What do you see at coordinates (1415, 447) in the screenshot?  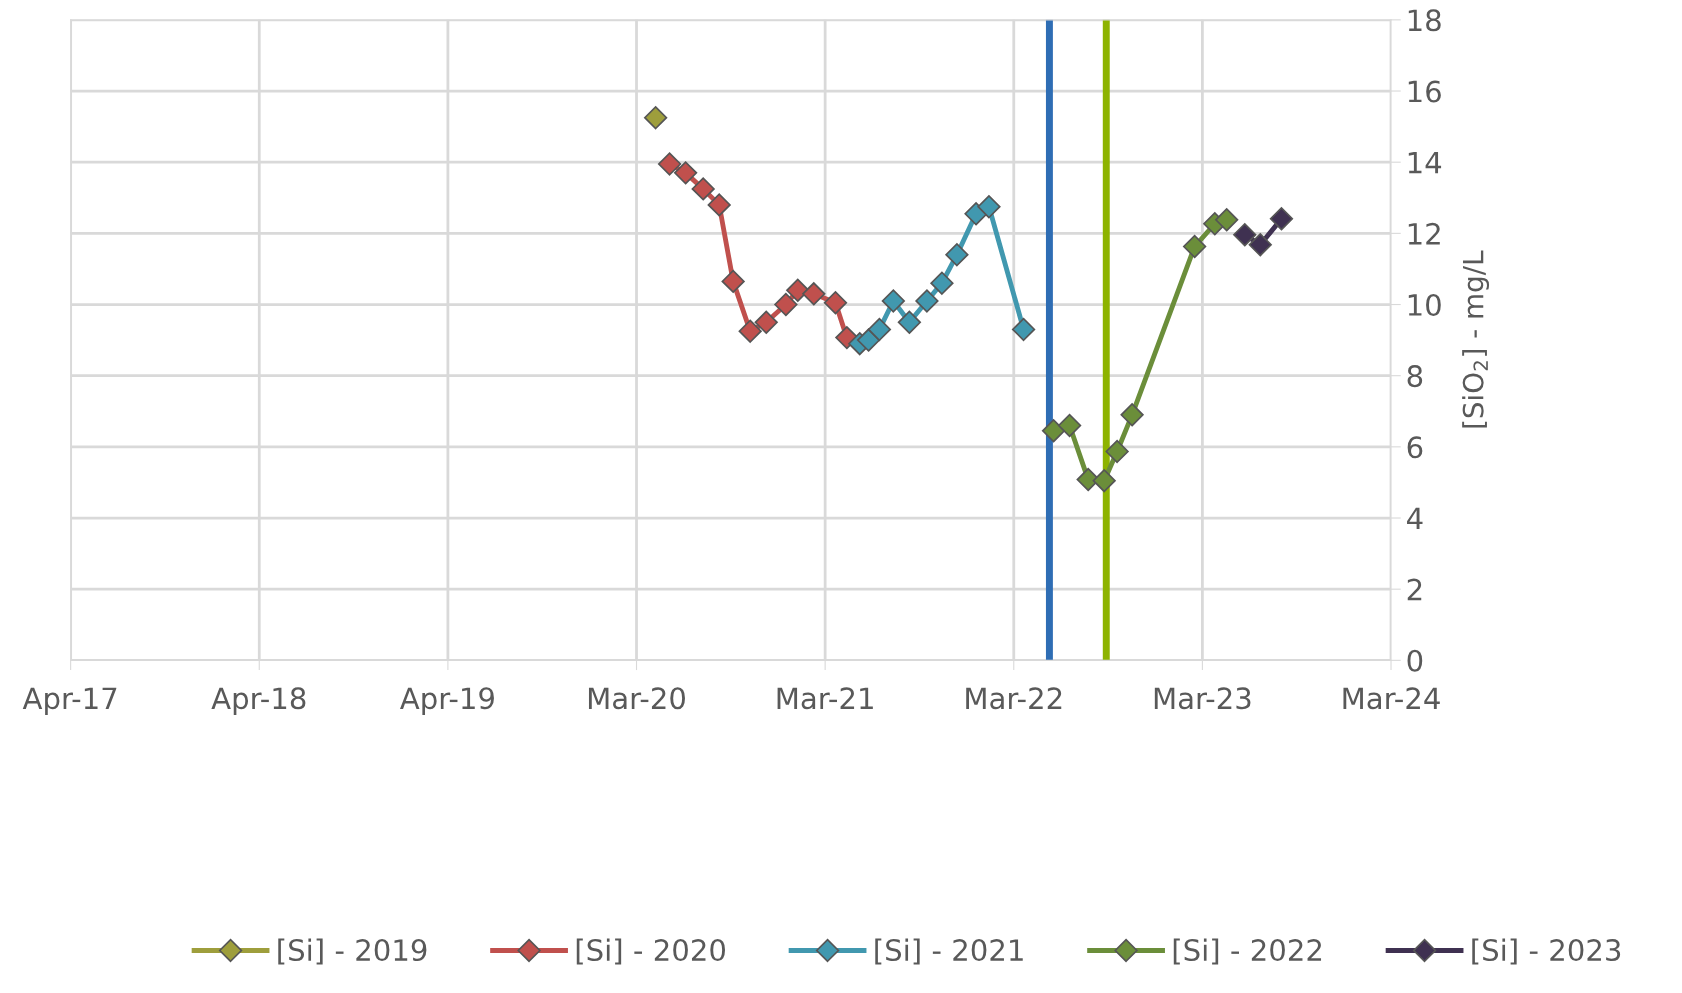 I see `y-tick-label: 6` at bounding box center [1415, 447].